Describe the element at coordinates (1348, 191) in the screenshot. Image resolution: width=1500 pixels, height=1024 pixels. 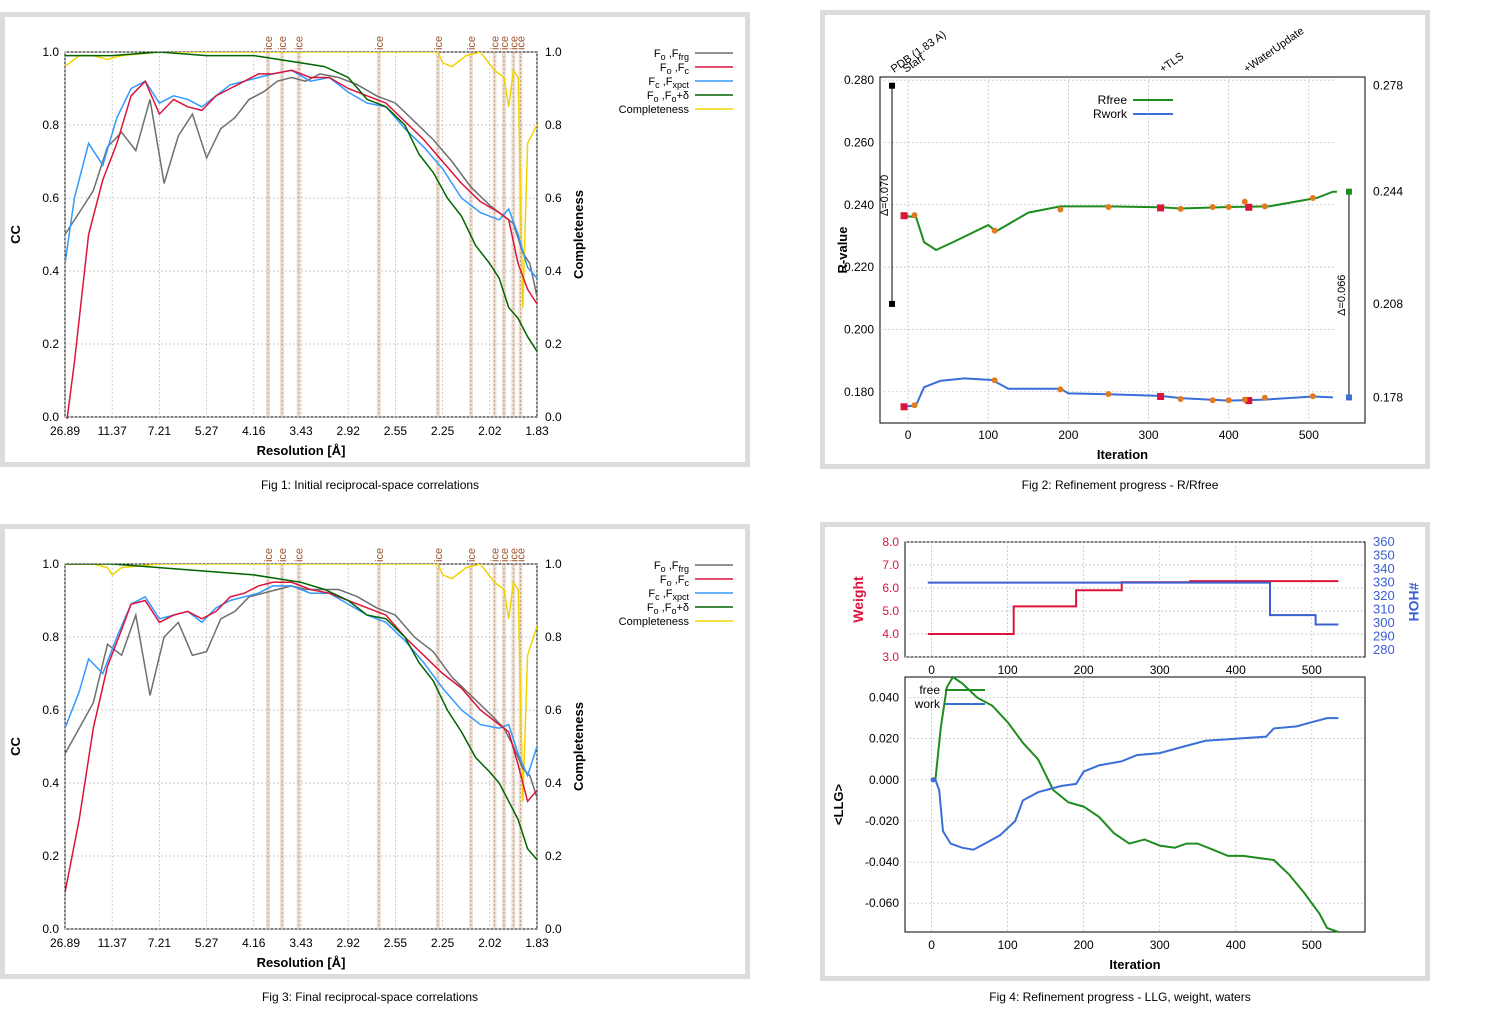
I see `final-marker-rfree` at that location.